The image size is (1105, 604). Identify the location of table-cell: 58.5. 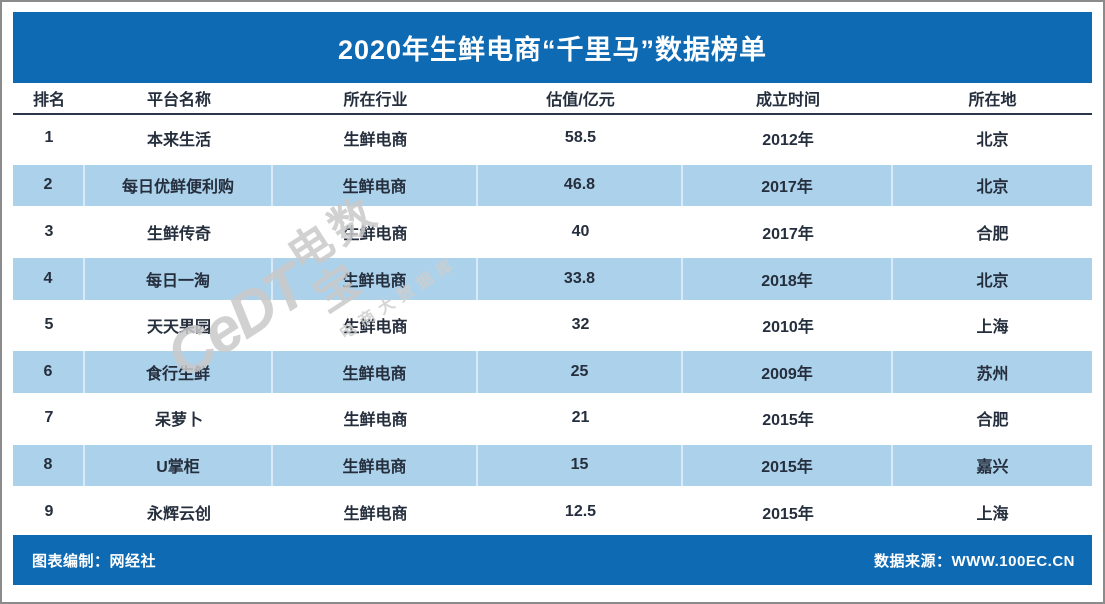
(580, 138).